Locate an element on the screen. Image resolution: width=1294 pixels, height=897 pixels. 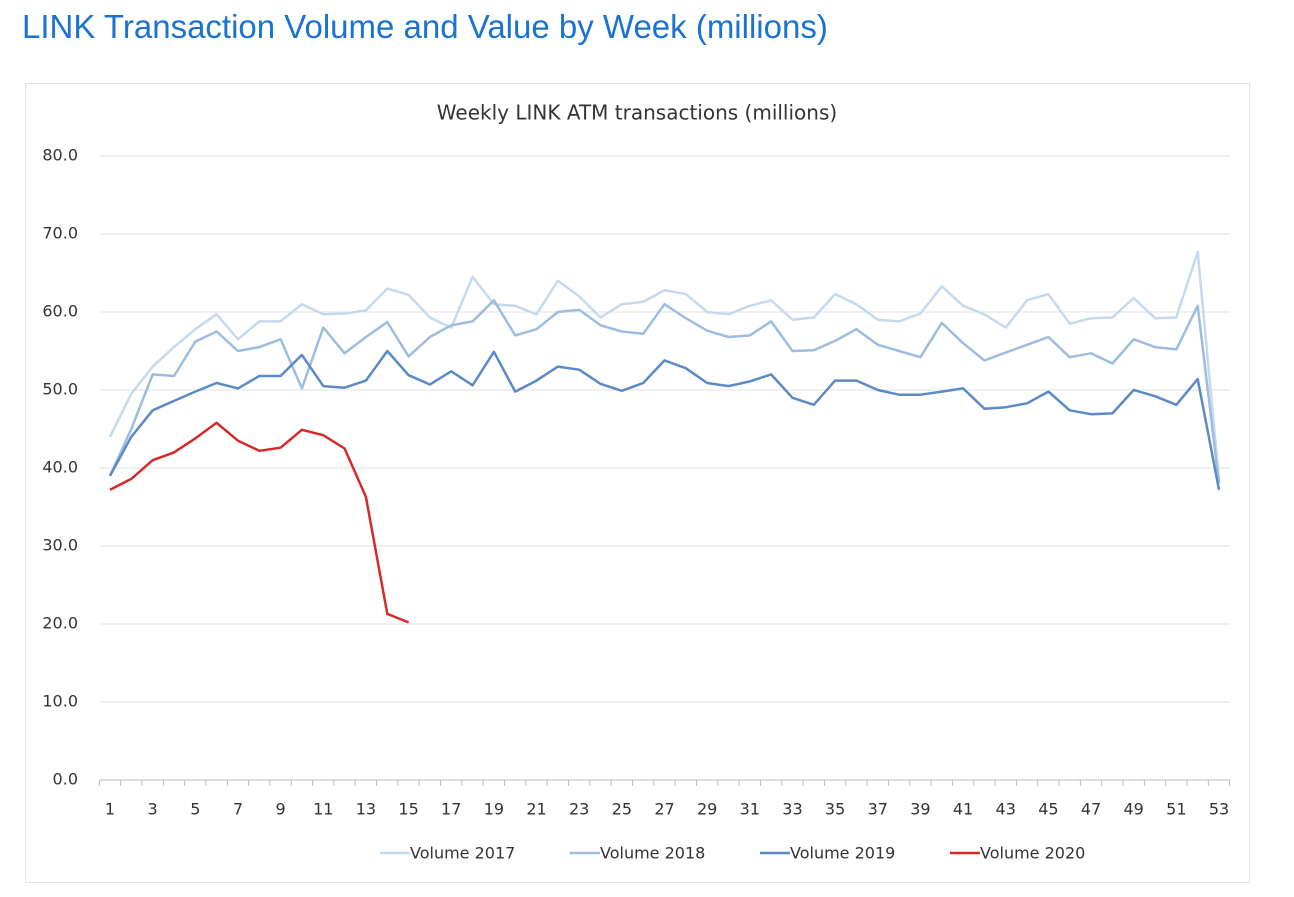
x-tick-label: 33 is located at coordinates (792, 809).